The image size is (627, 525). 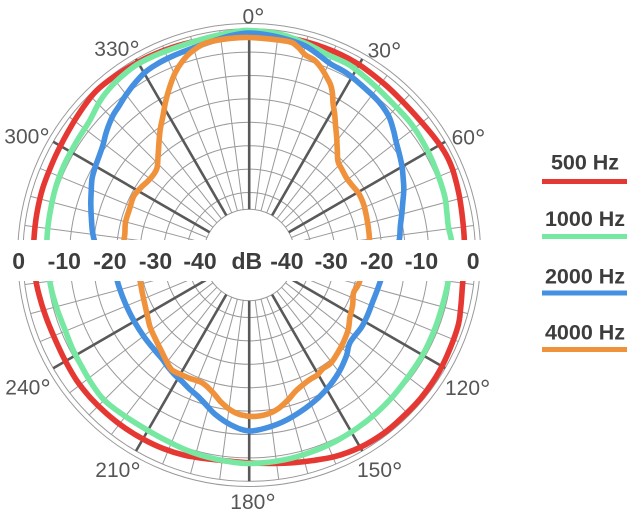 I want to click on svg-text: 240°, so click(x=27, y=389).